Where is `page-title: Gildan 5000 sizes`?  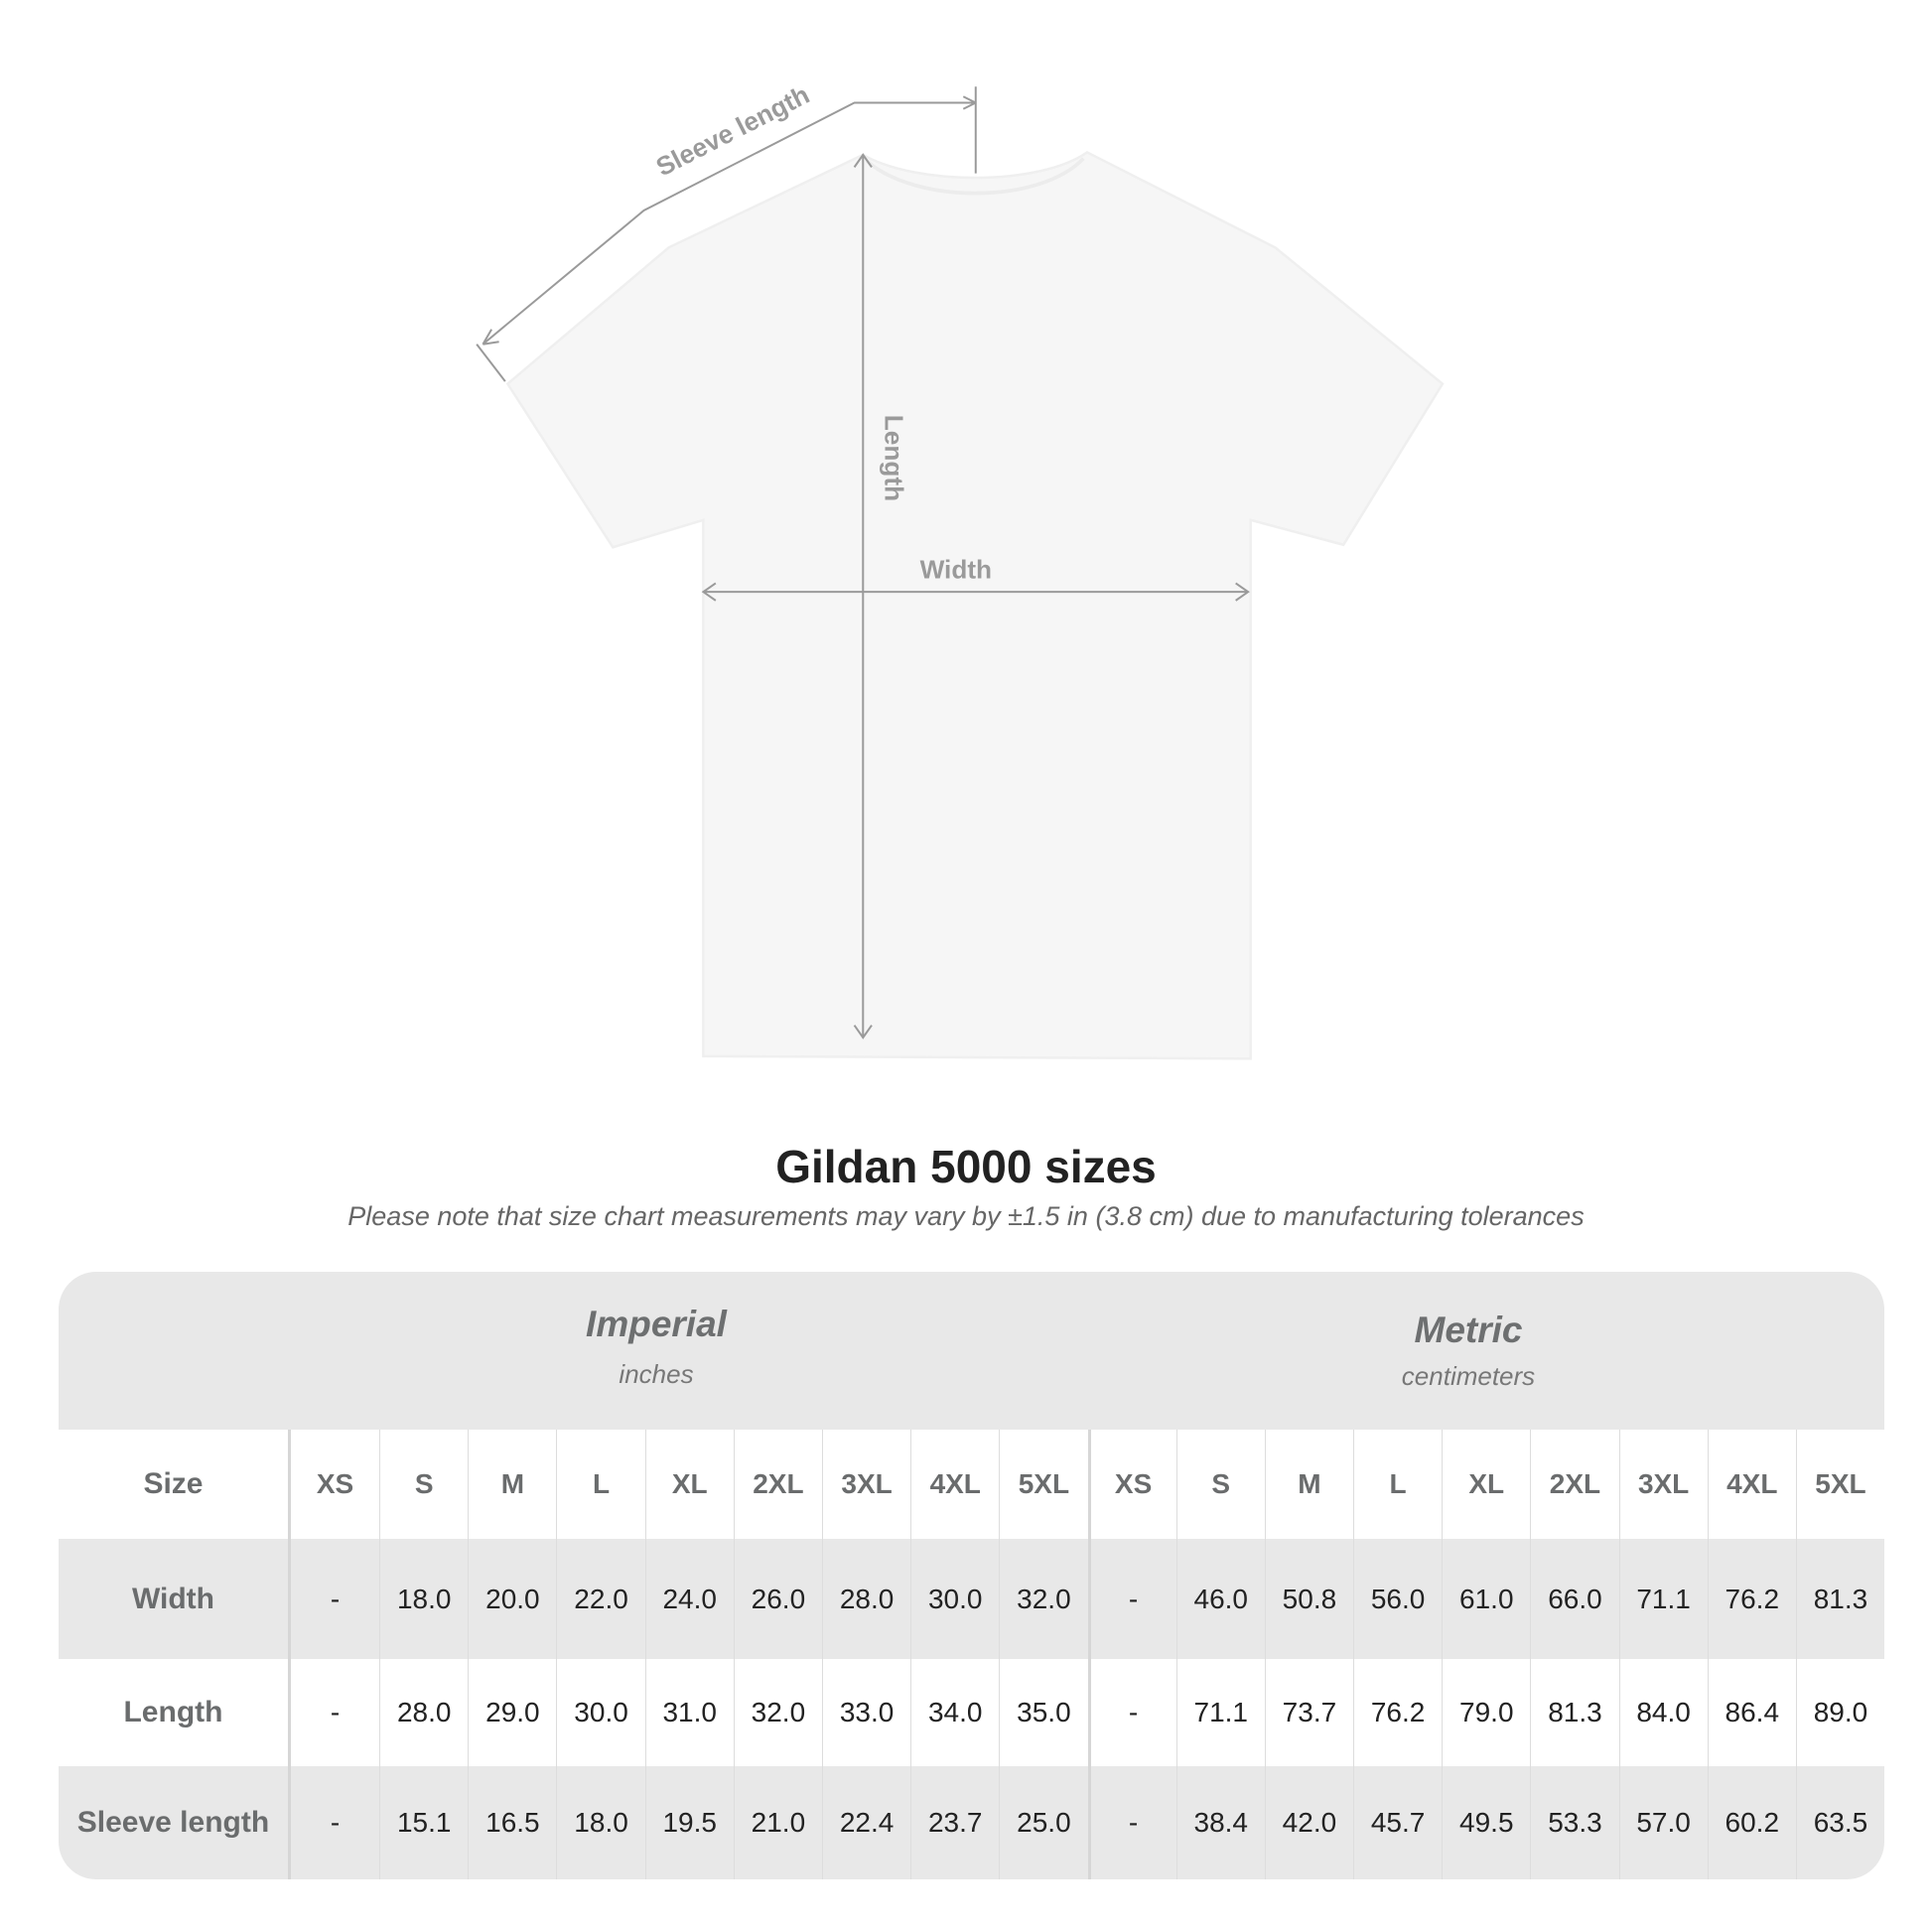
page-title: Gildan 5000 sizes is located at coordinates (966, 1167).